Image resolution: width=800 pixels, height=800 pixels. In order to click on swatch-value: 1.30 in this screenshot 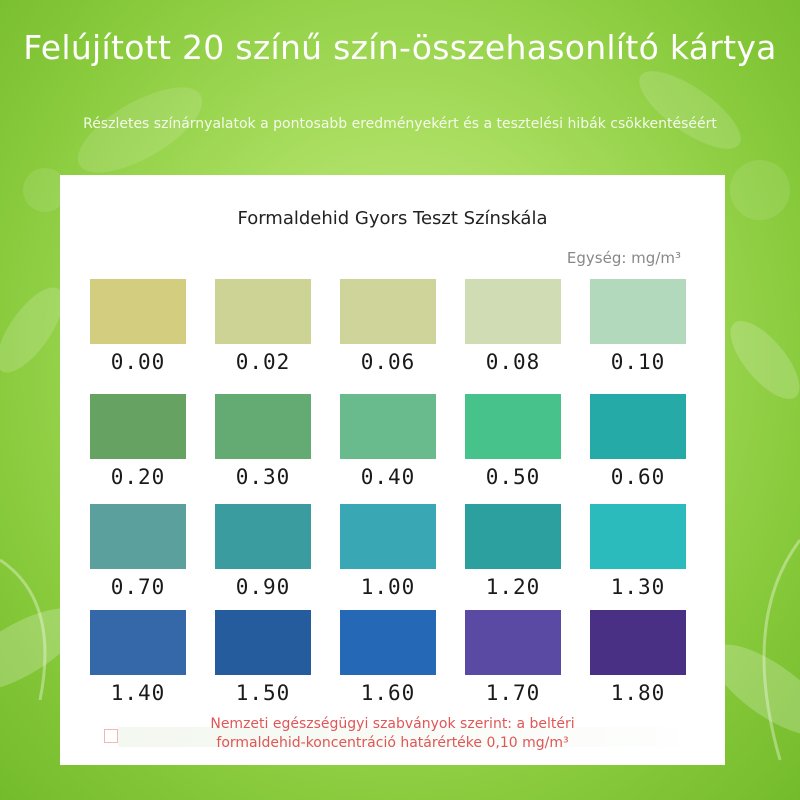, I will do `click(638, 587)`.